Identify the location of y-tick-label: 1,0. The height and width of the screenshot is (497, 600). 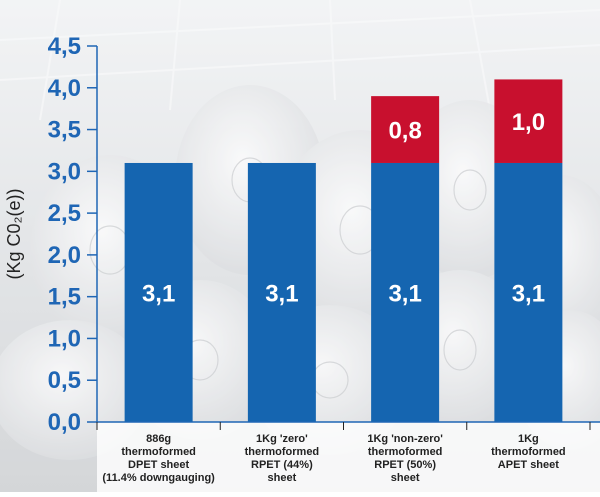
(64, 338).